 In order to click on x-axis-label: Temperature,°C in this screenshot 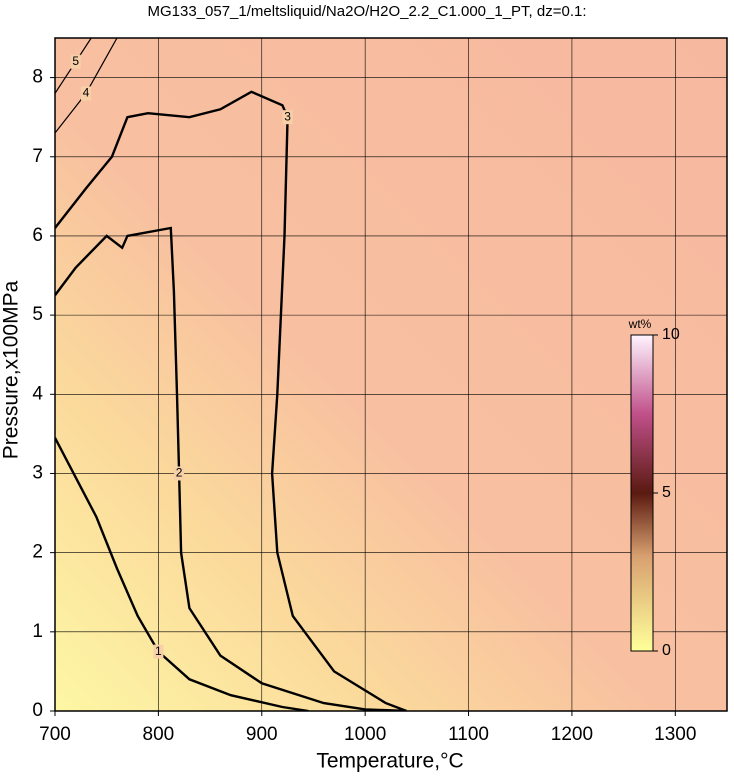, I will do `click(389, 761)`.